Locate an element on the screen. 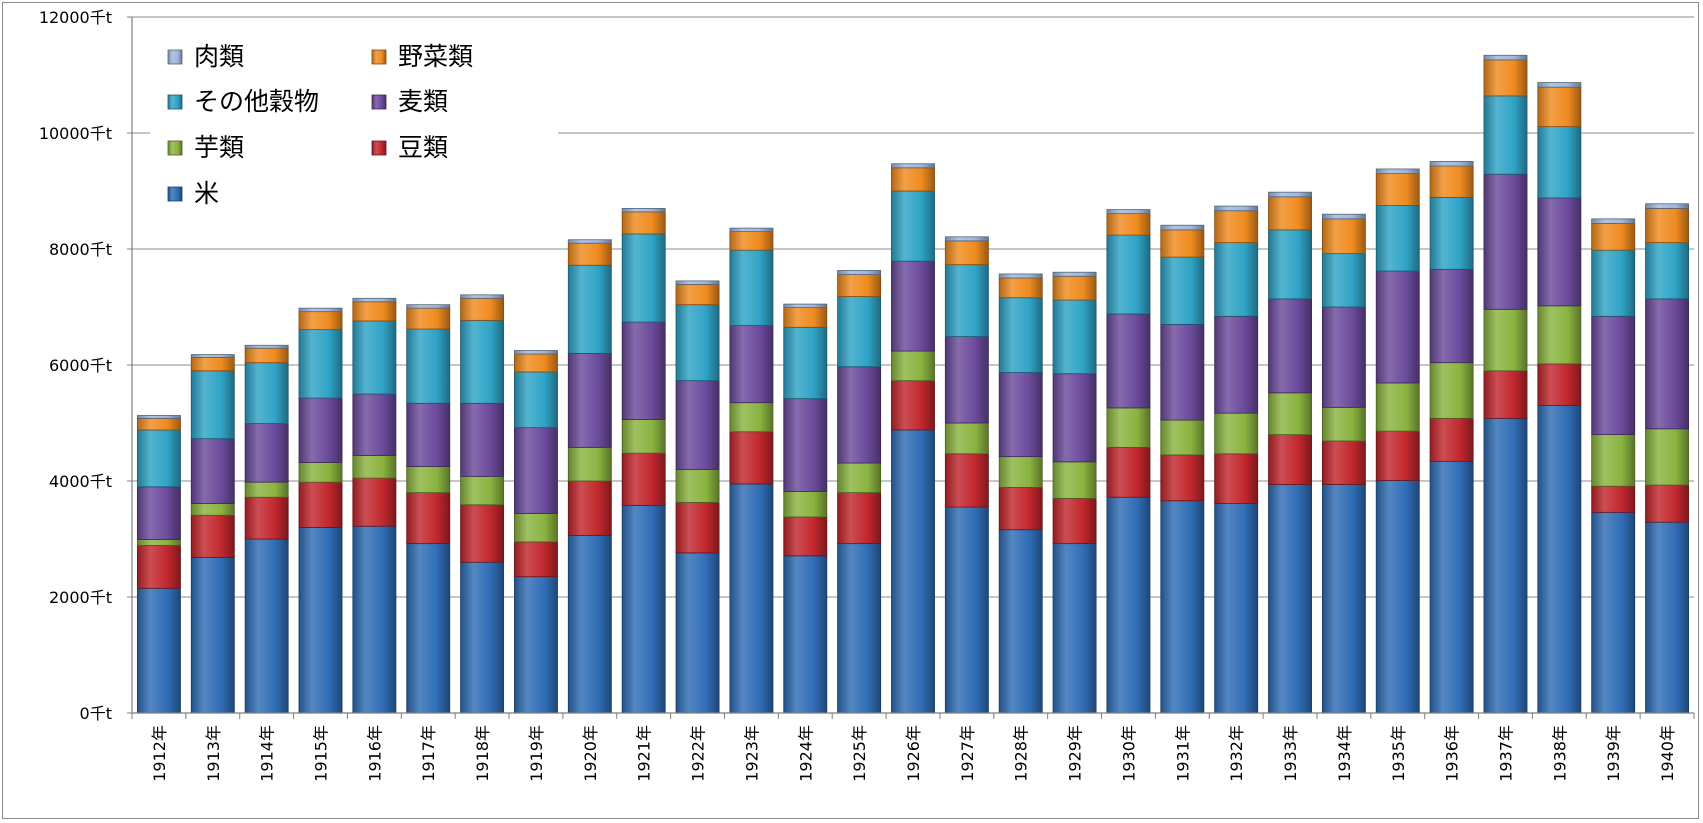 The height and width of the screenshot is (823, 1703). legend-label: 豆類 is located at coordinates (423, 147).